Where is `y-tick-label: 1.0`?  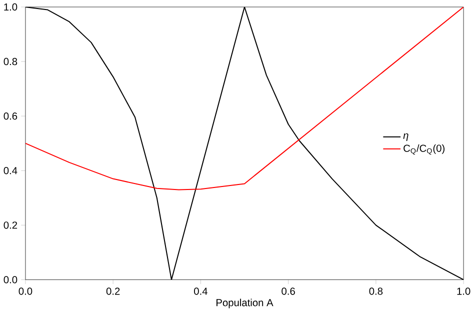
y-tick-label: 1.0 is located at coordinates (11, 7).